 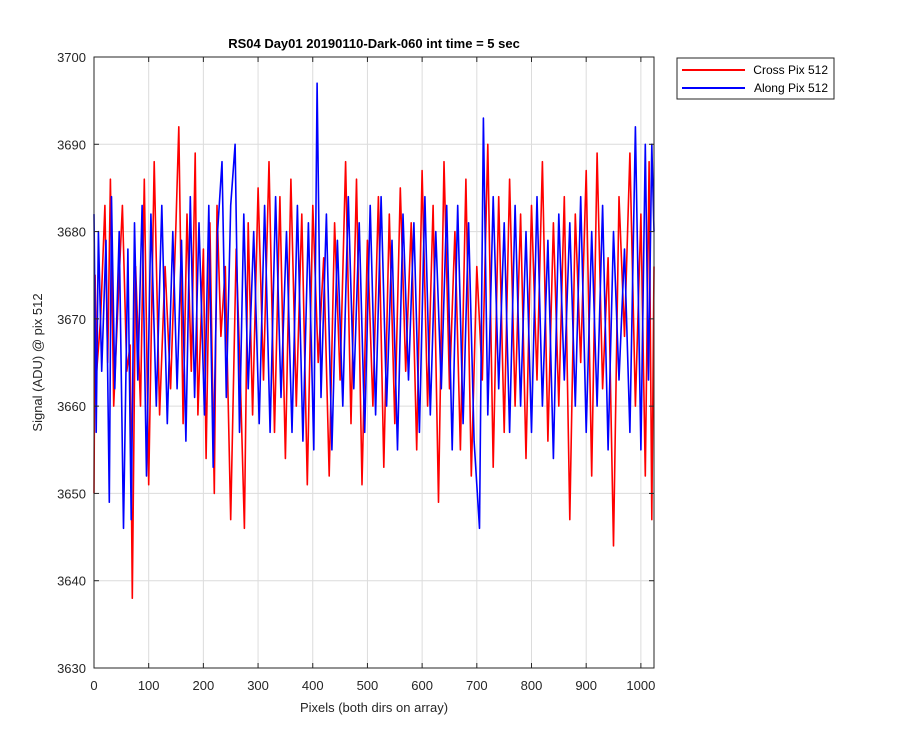 What do you see at coordinates (258, 685) in the screenshot?
I see `x-tick-label: 300` at bounding box center [258, 685].